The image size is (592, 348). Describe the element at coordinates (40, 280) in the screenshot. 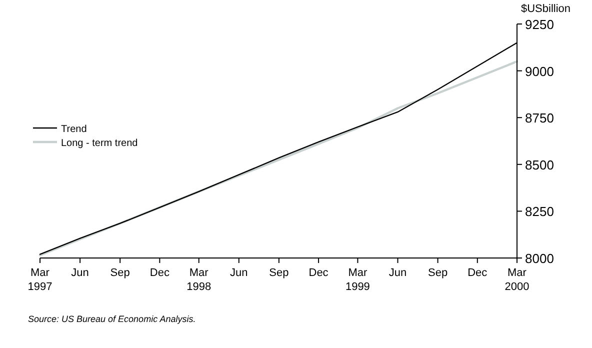

I see `x-tick-label: Mar 1997` at that location.